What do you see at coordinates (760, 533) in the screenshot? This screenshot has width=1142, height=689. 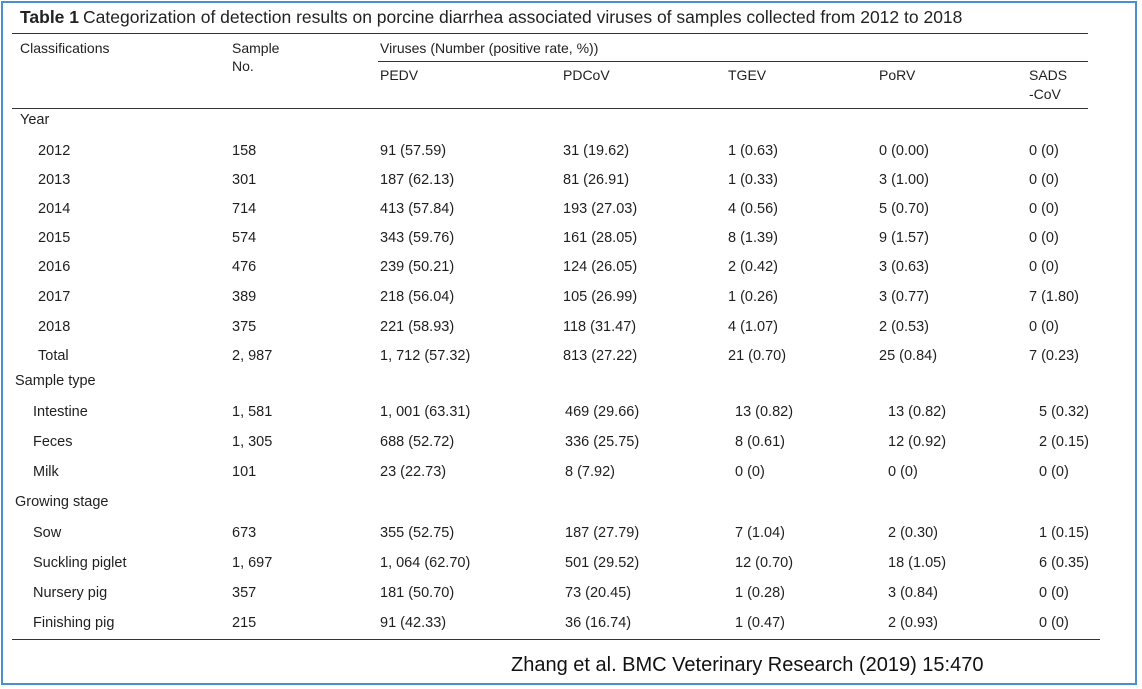 I see `row-value-cell: 7 (1.04)` at bounding box center [760, 533].